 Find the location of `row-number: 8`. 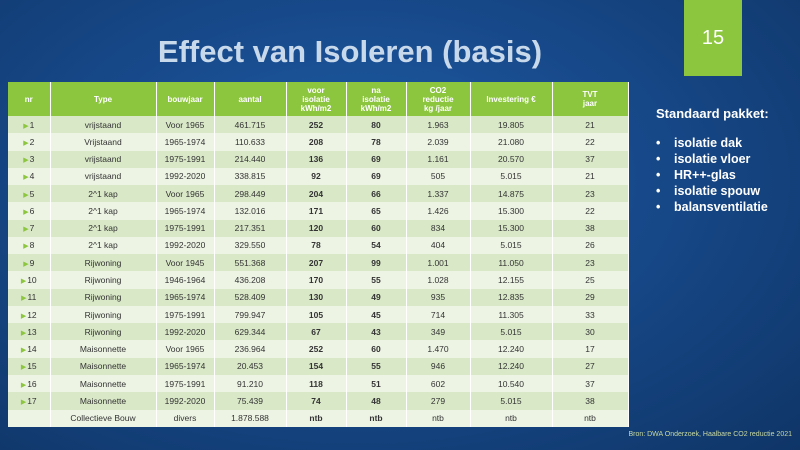

row-number: 8 is located at coordinates (32, 245).